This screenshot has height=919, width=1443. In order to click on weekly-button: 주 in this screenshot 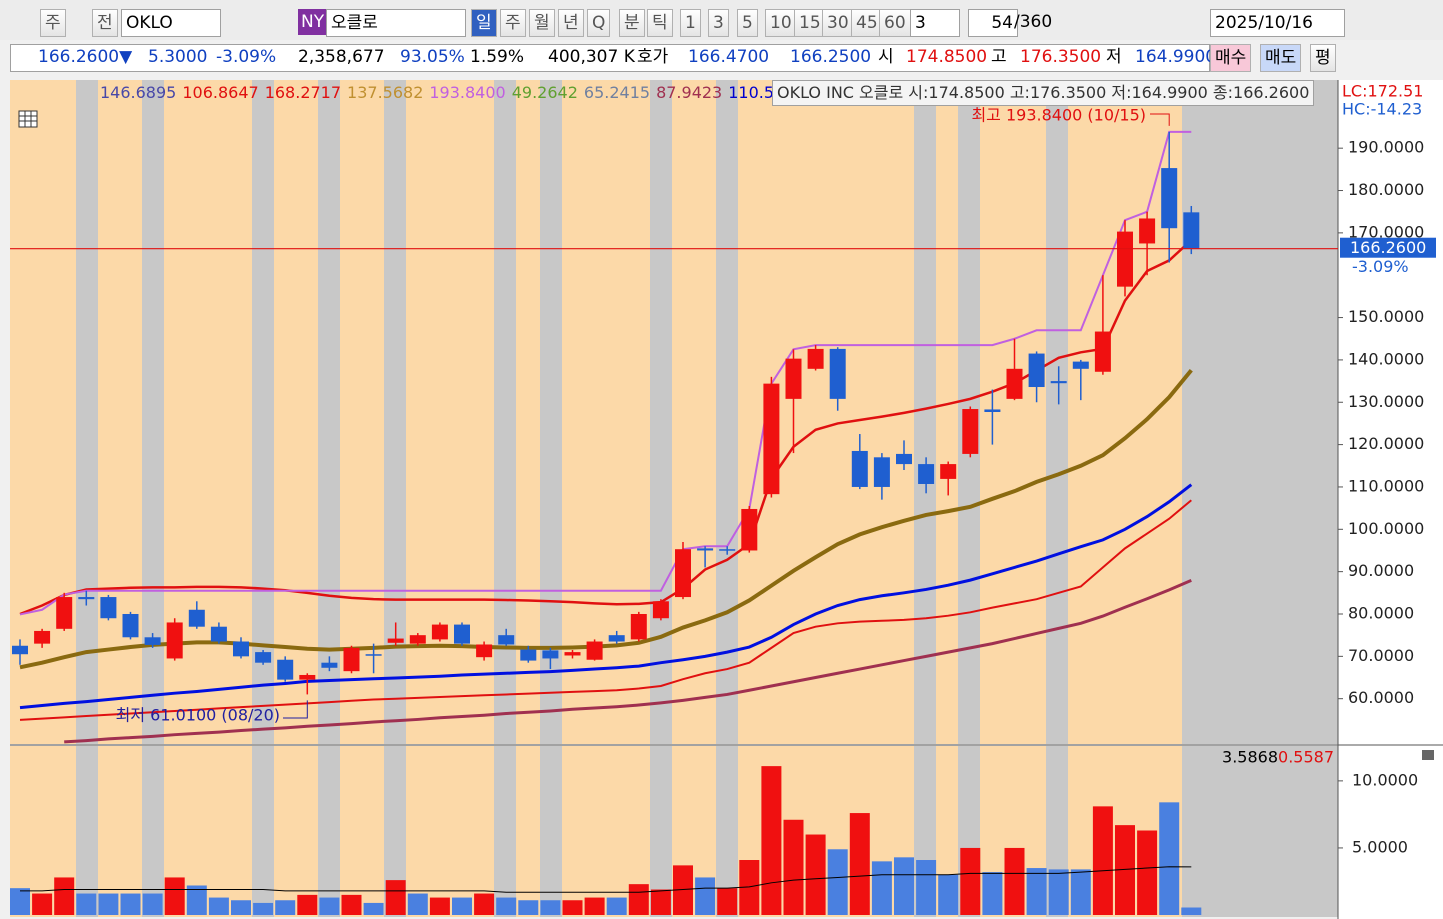, I will do `click(513, 23)`.